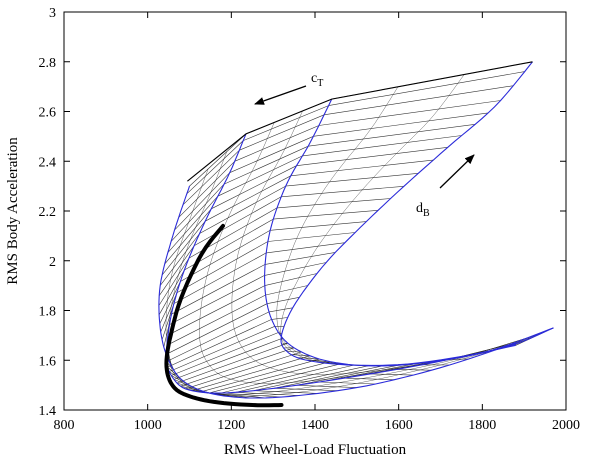 The image size is (589, 462). What do you see at coordinates (48, 113) in the screenshot?
I see `y-tick-label: 2.6` at bounding box center [48, 113].